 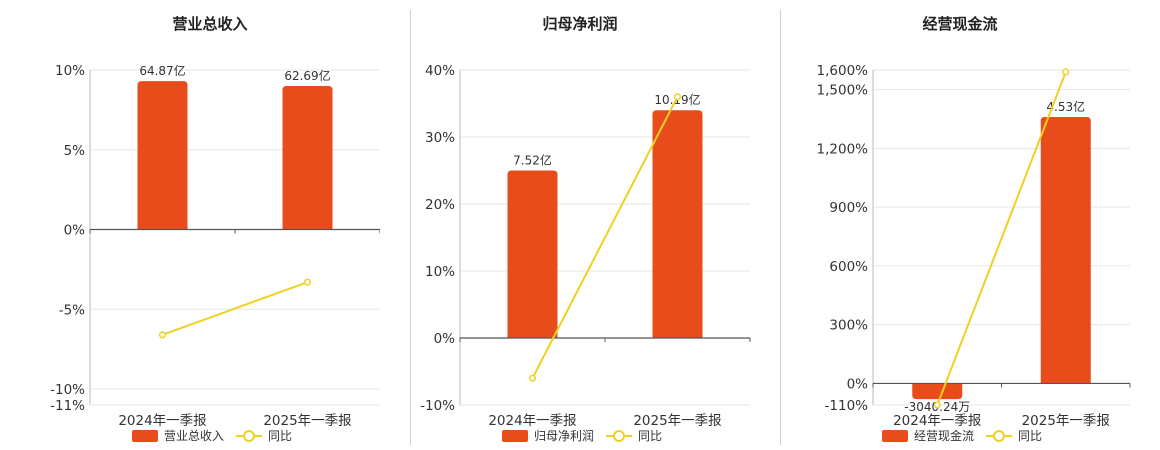 I want to click on y-tick-label: -5%, so click(x=72, y=310).